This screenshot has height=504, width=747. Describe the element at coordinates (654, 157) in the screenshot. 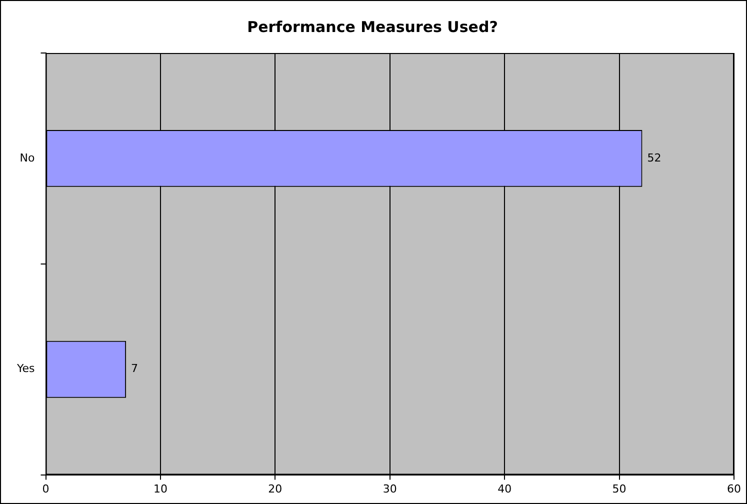

I see `data-label: 52` at that location.